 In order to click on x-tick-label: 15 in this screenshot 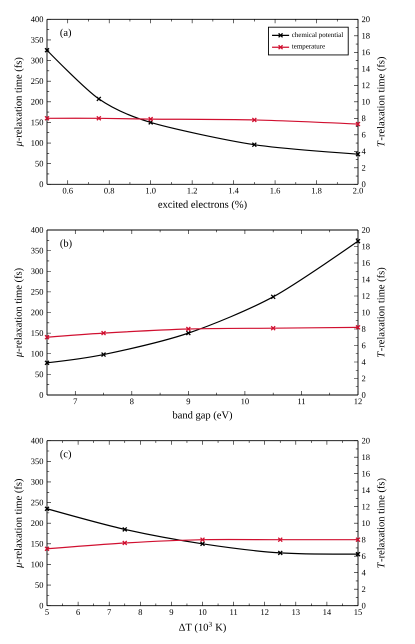, I will do `click(358, 612)`.